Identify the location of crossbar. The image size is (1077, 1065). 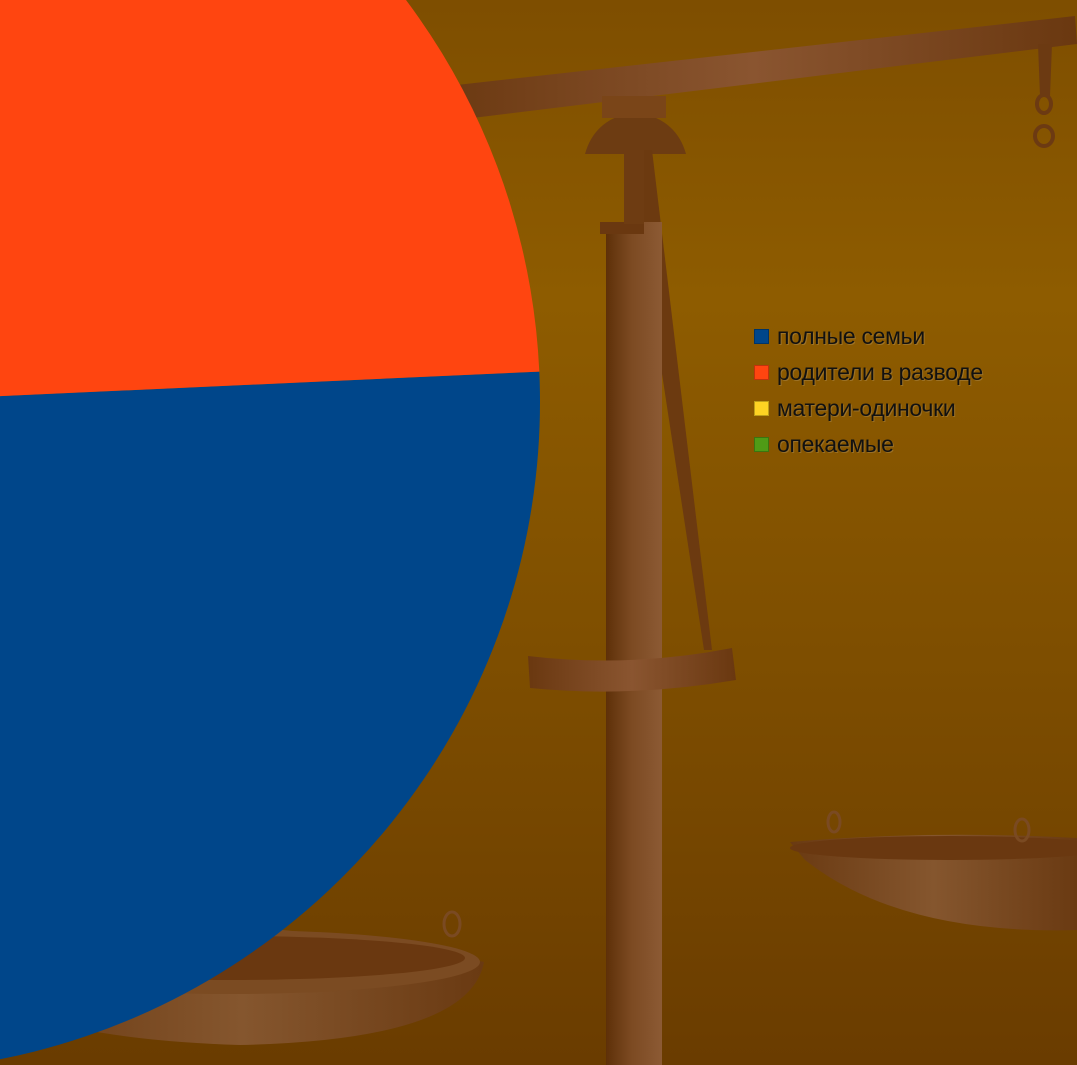
(632, 670).